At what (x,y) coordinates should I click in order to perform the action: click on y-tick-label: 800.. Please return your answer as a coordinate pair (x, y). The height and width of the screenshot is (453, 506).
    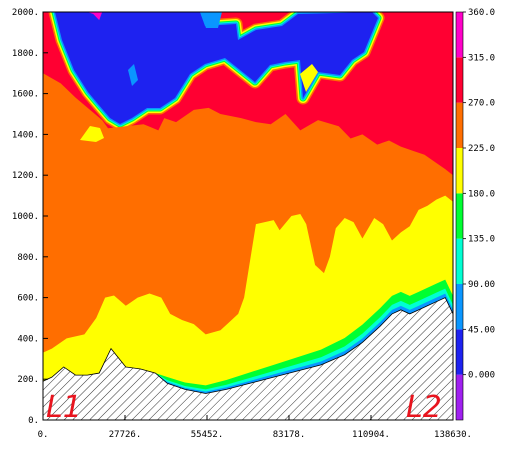
    Looking at the image, I should click on (28, 258).